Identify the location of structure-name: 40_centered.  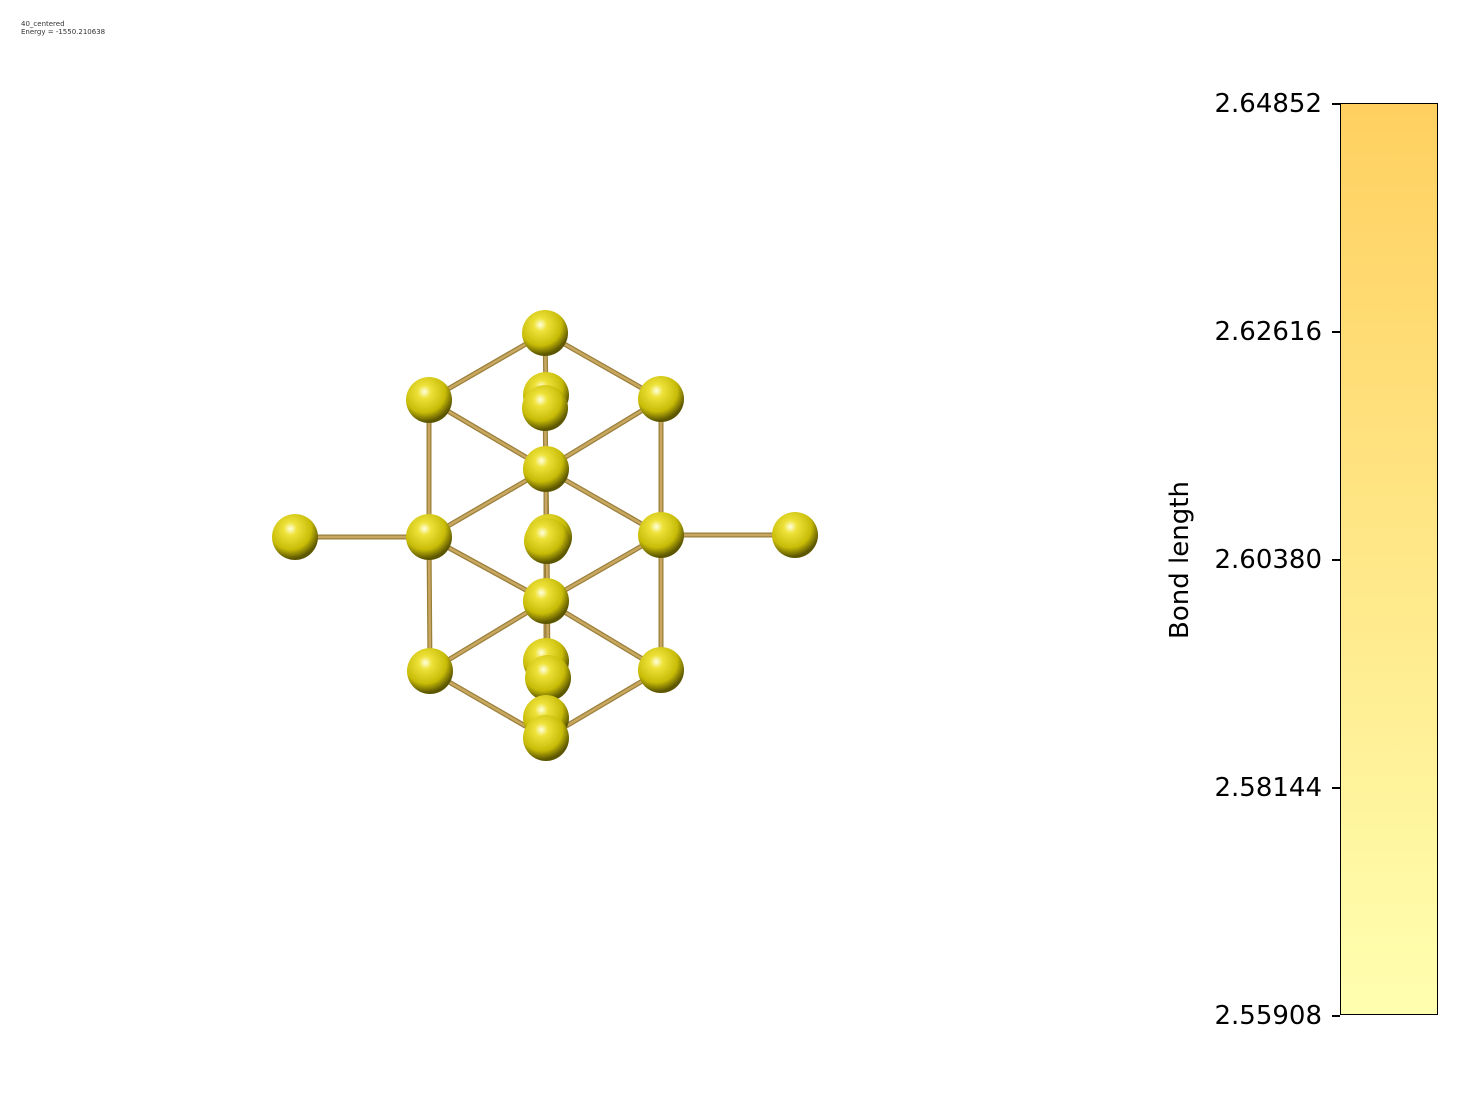
(43, 24).